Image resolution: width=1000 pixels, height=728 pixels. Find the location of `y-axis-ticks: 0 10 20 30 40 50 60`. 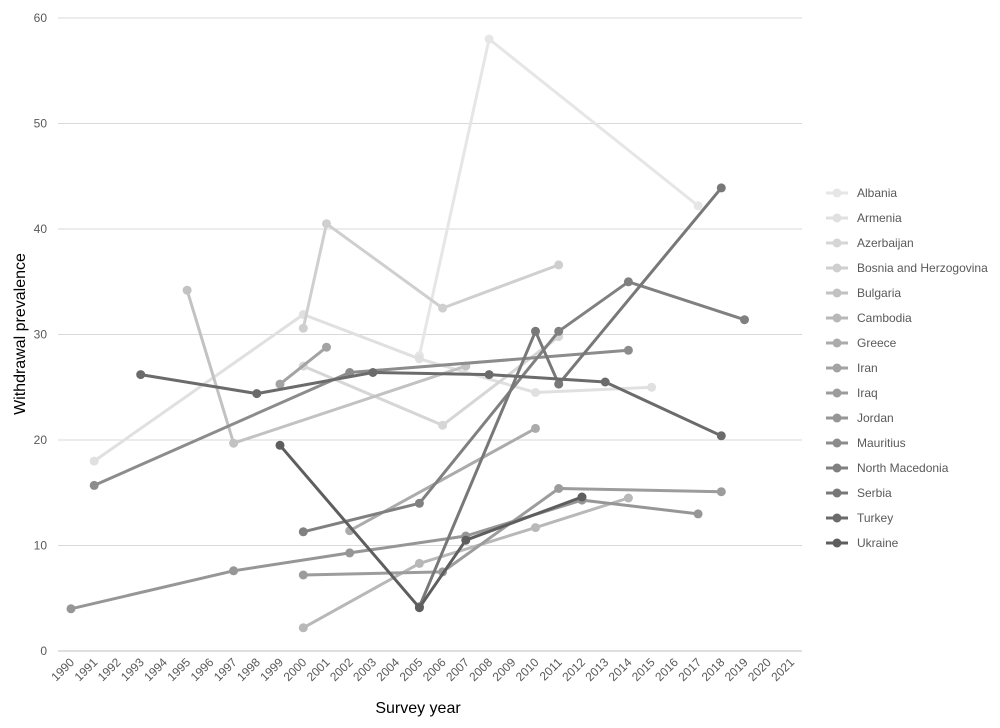

y-axis-ticks: 0 10 20 30 40 50 60 is located at coordinates (41, 334).